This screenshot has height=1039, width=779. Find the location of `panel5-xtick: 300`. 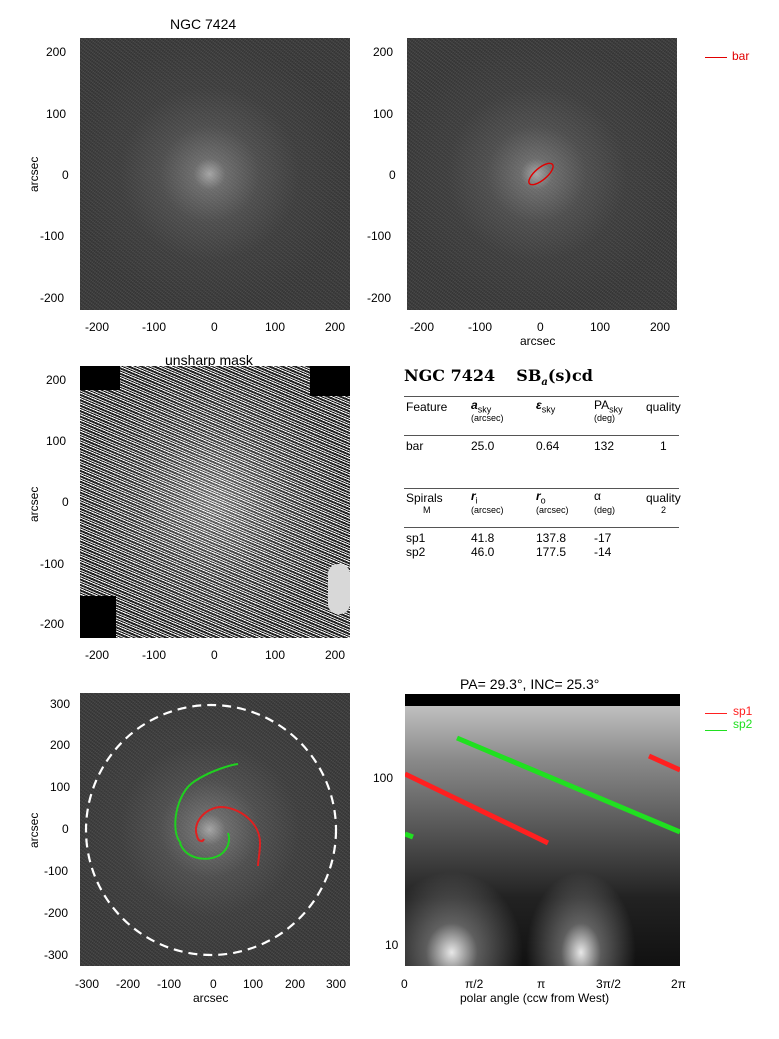

panel5-xtick: 300 is located at coordinates (336, 984).